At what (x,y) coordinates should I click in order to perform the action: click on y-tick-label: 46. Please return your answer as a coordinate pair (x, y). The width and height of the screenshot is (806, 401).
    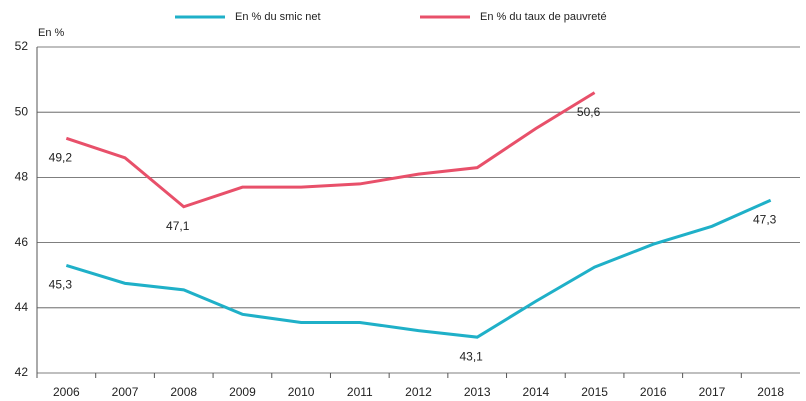
    Looking at the image, I should click on (22, 242).